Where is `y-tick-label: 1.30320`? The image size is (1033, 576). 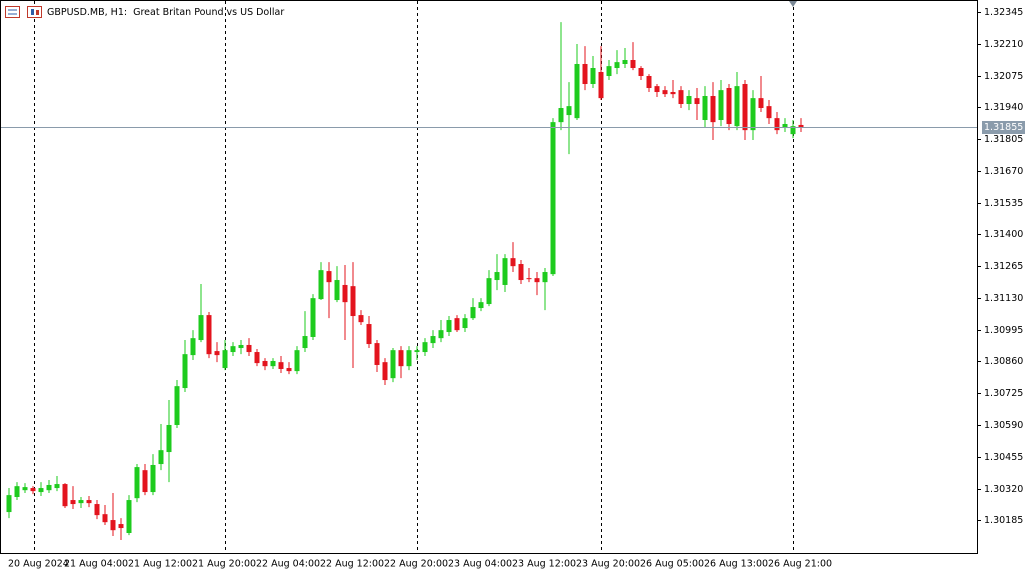
y-tick-label: 1.30320 is located at coordinates (1003, 489).